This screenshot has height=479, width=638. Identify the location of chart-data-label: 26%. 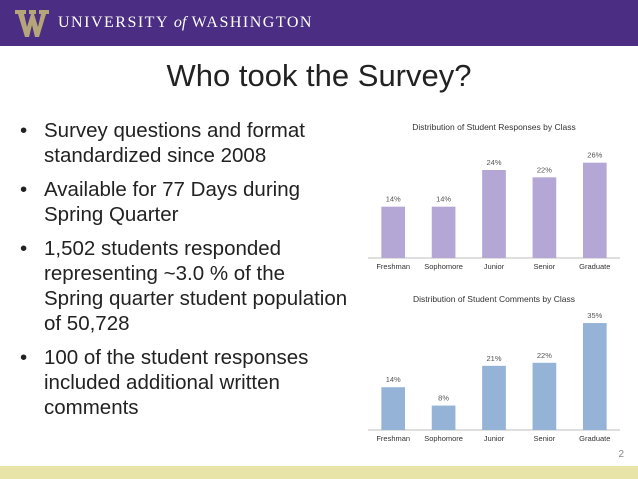
(594, 155).